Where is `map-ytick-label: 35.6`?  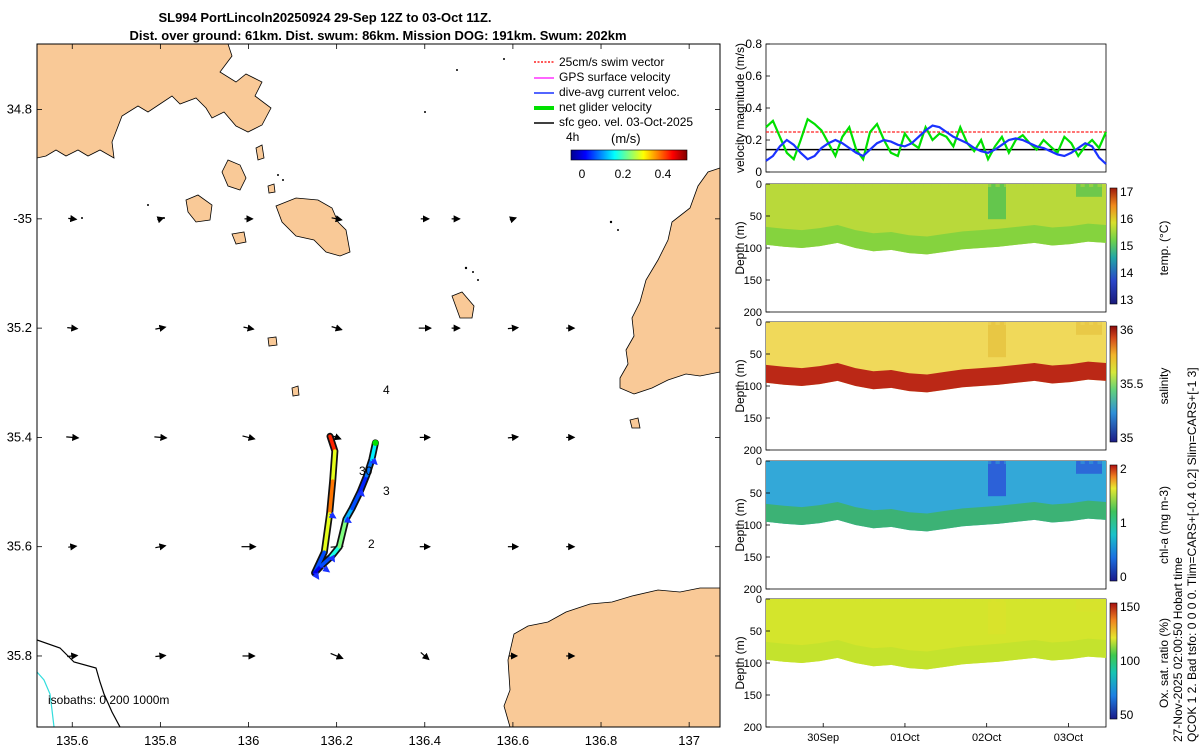 map-ytick-label: 35.6 is located at coordinates (19, 546).